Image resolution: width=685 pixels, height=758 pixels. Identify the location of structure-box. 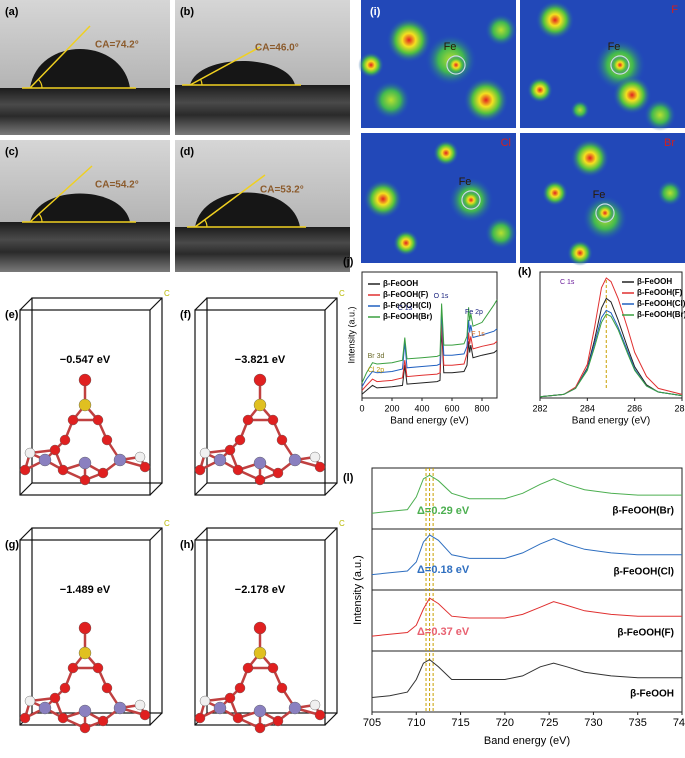
(91, 396).